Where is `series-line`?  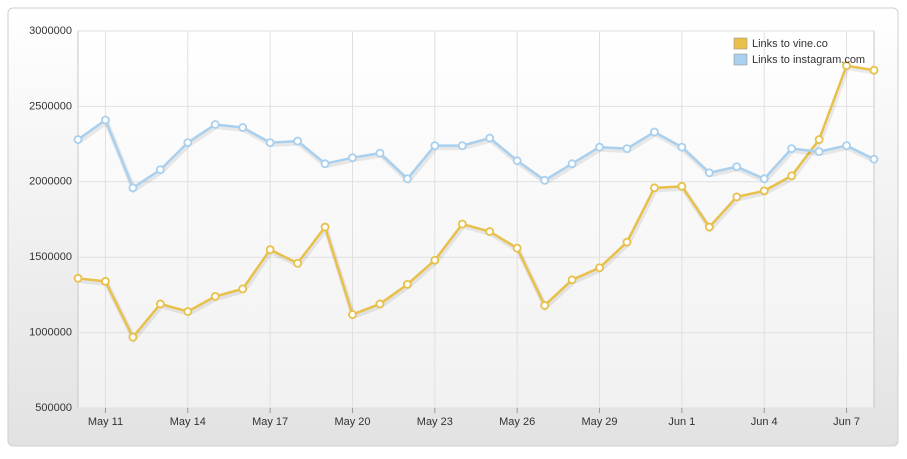
series-line is located at coordinates (476, 154).